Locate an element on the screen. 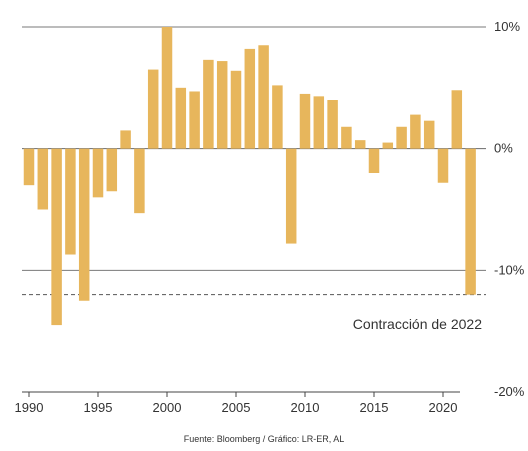 The image size is (528, 451). y-tick-label-0: 0% is located at coordinates (503, 148).